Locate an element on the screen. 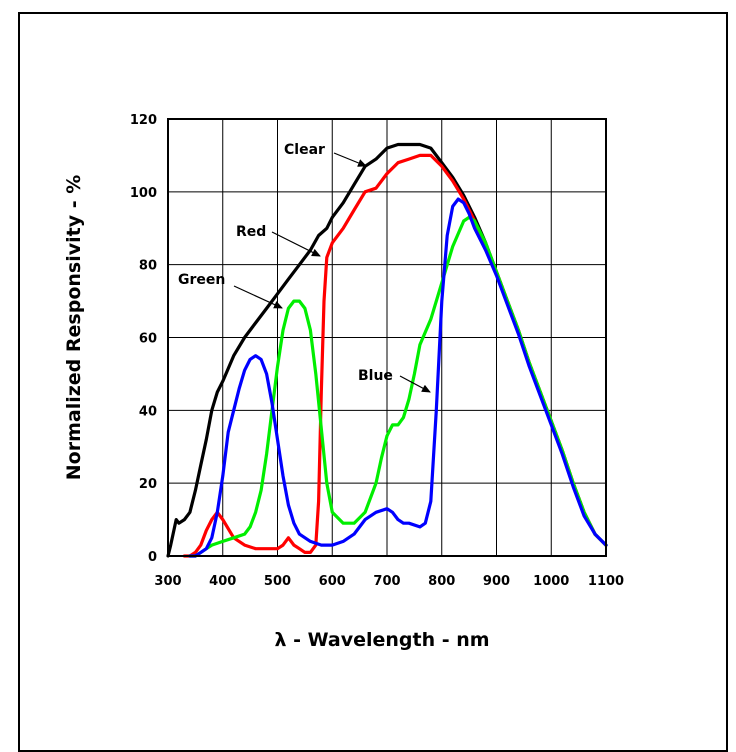 The image size is (736, 752). x-tick-label: 400 is located at coordinates (222, 581).